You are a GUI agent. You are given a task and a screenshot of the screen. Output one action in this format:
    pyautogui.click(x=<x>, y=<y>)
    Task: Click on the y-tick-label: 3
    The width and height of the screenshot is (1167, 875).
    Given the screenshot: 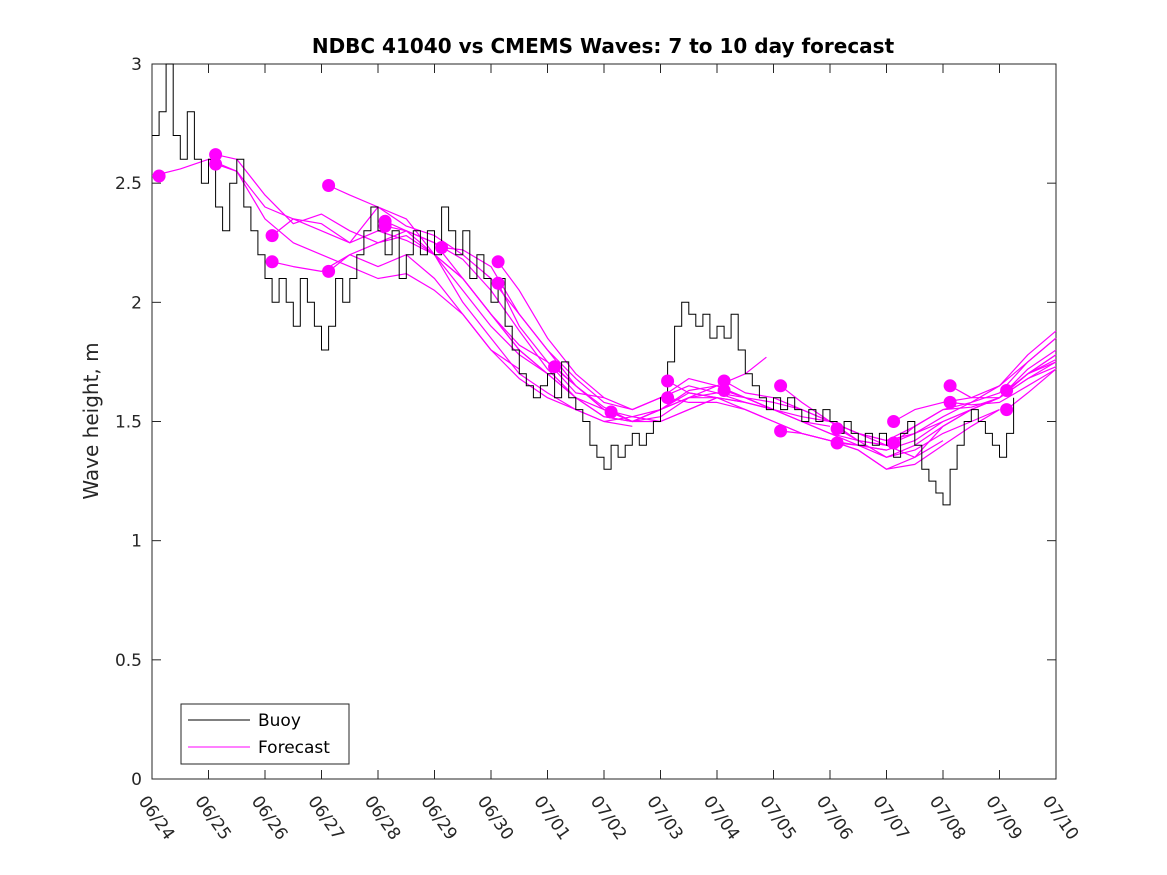 What is the action you would take?
    pyautogui.click(x=136, y=65)
    